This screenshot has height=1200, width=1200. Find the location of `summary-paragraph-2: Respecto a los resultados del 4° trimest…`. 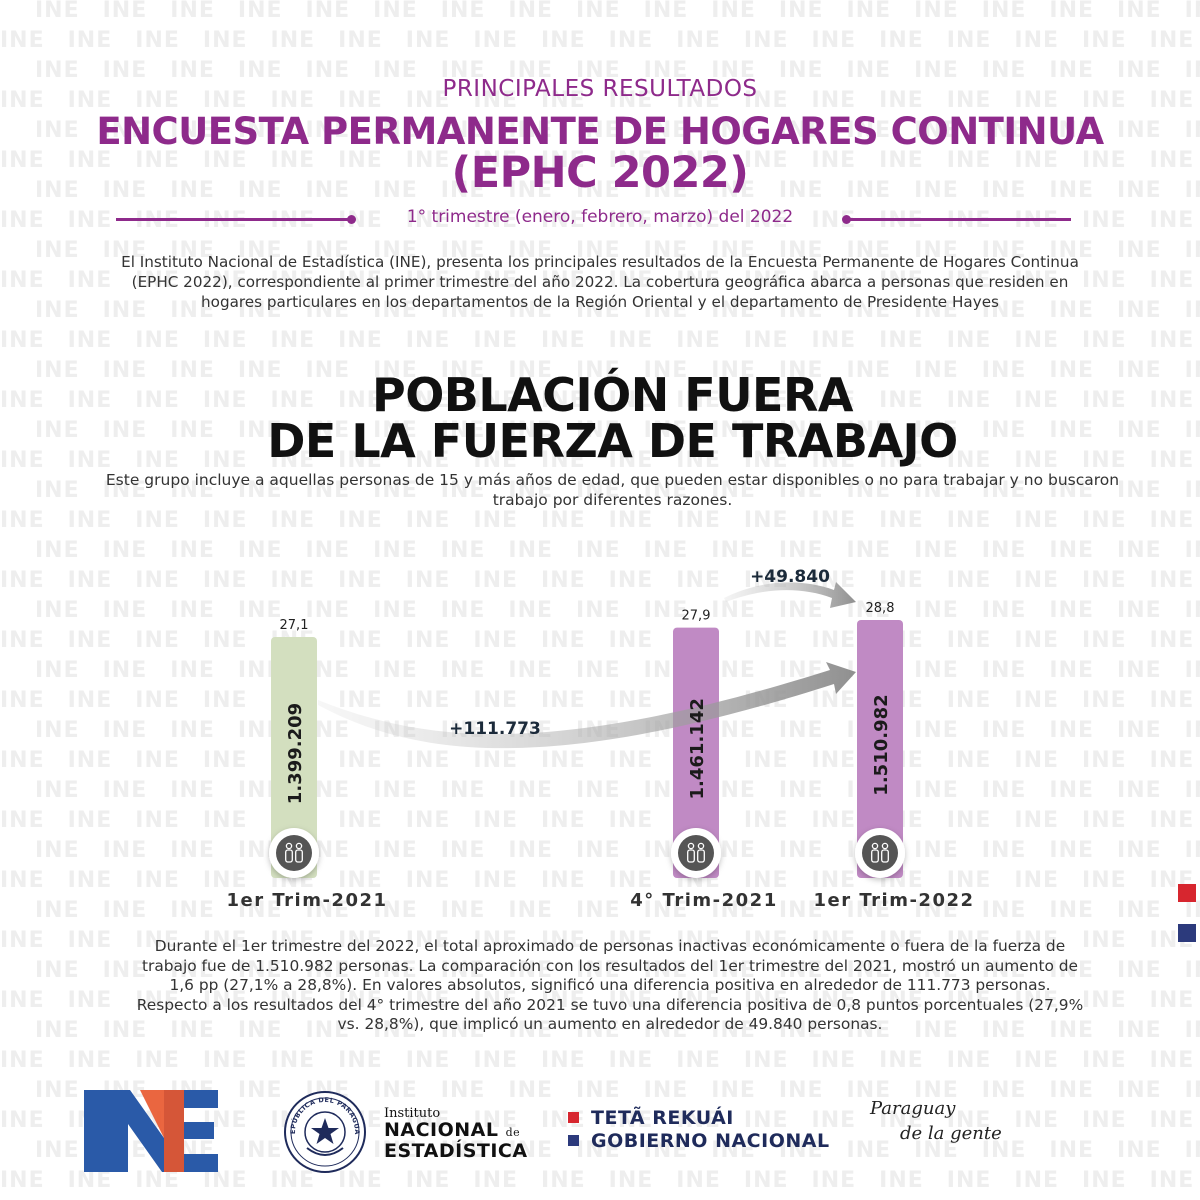

summary-paragraph-2: Respecto a los resultados del 4° trimest… is located at coordinates (610, 1014).